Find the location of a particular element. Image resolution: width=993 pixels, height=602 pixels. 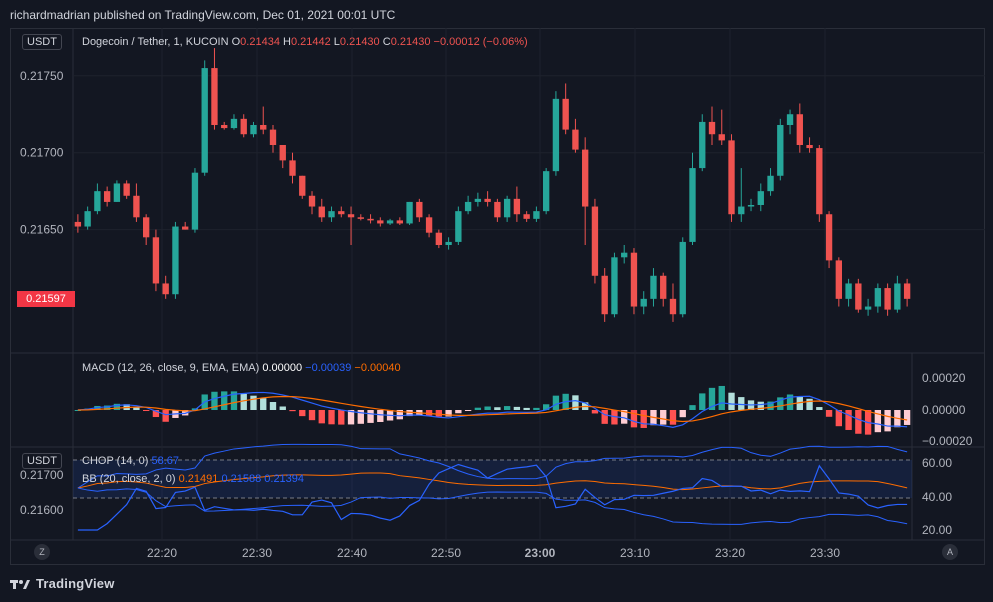

currency-button: USDT is located at coordinates (42, 42).